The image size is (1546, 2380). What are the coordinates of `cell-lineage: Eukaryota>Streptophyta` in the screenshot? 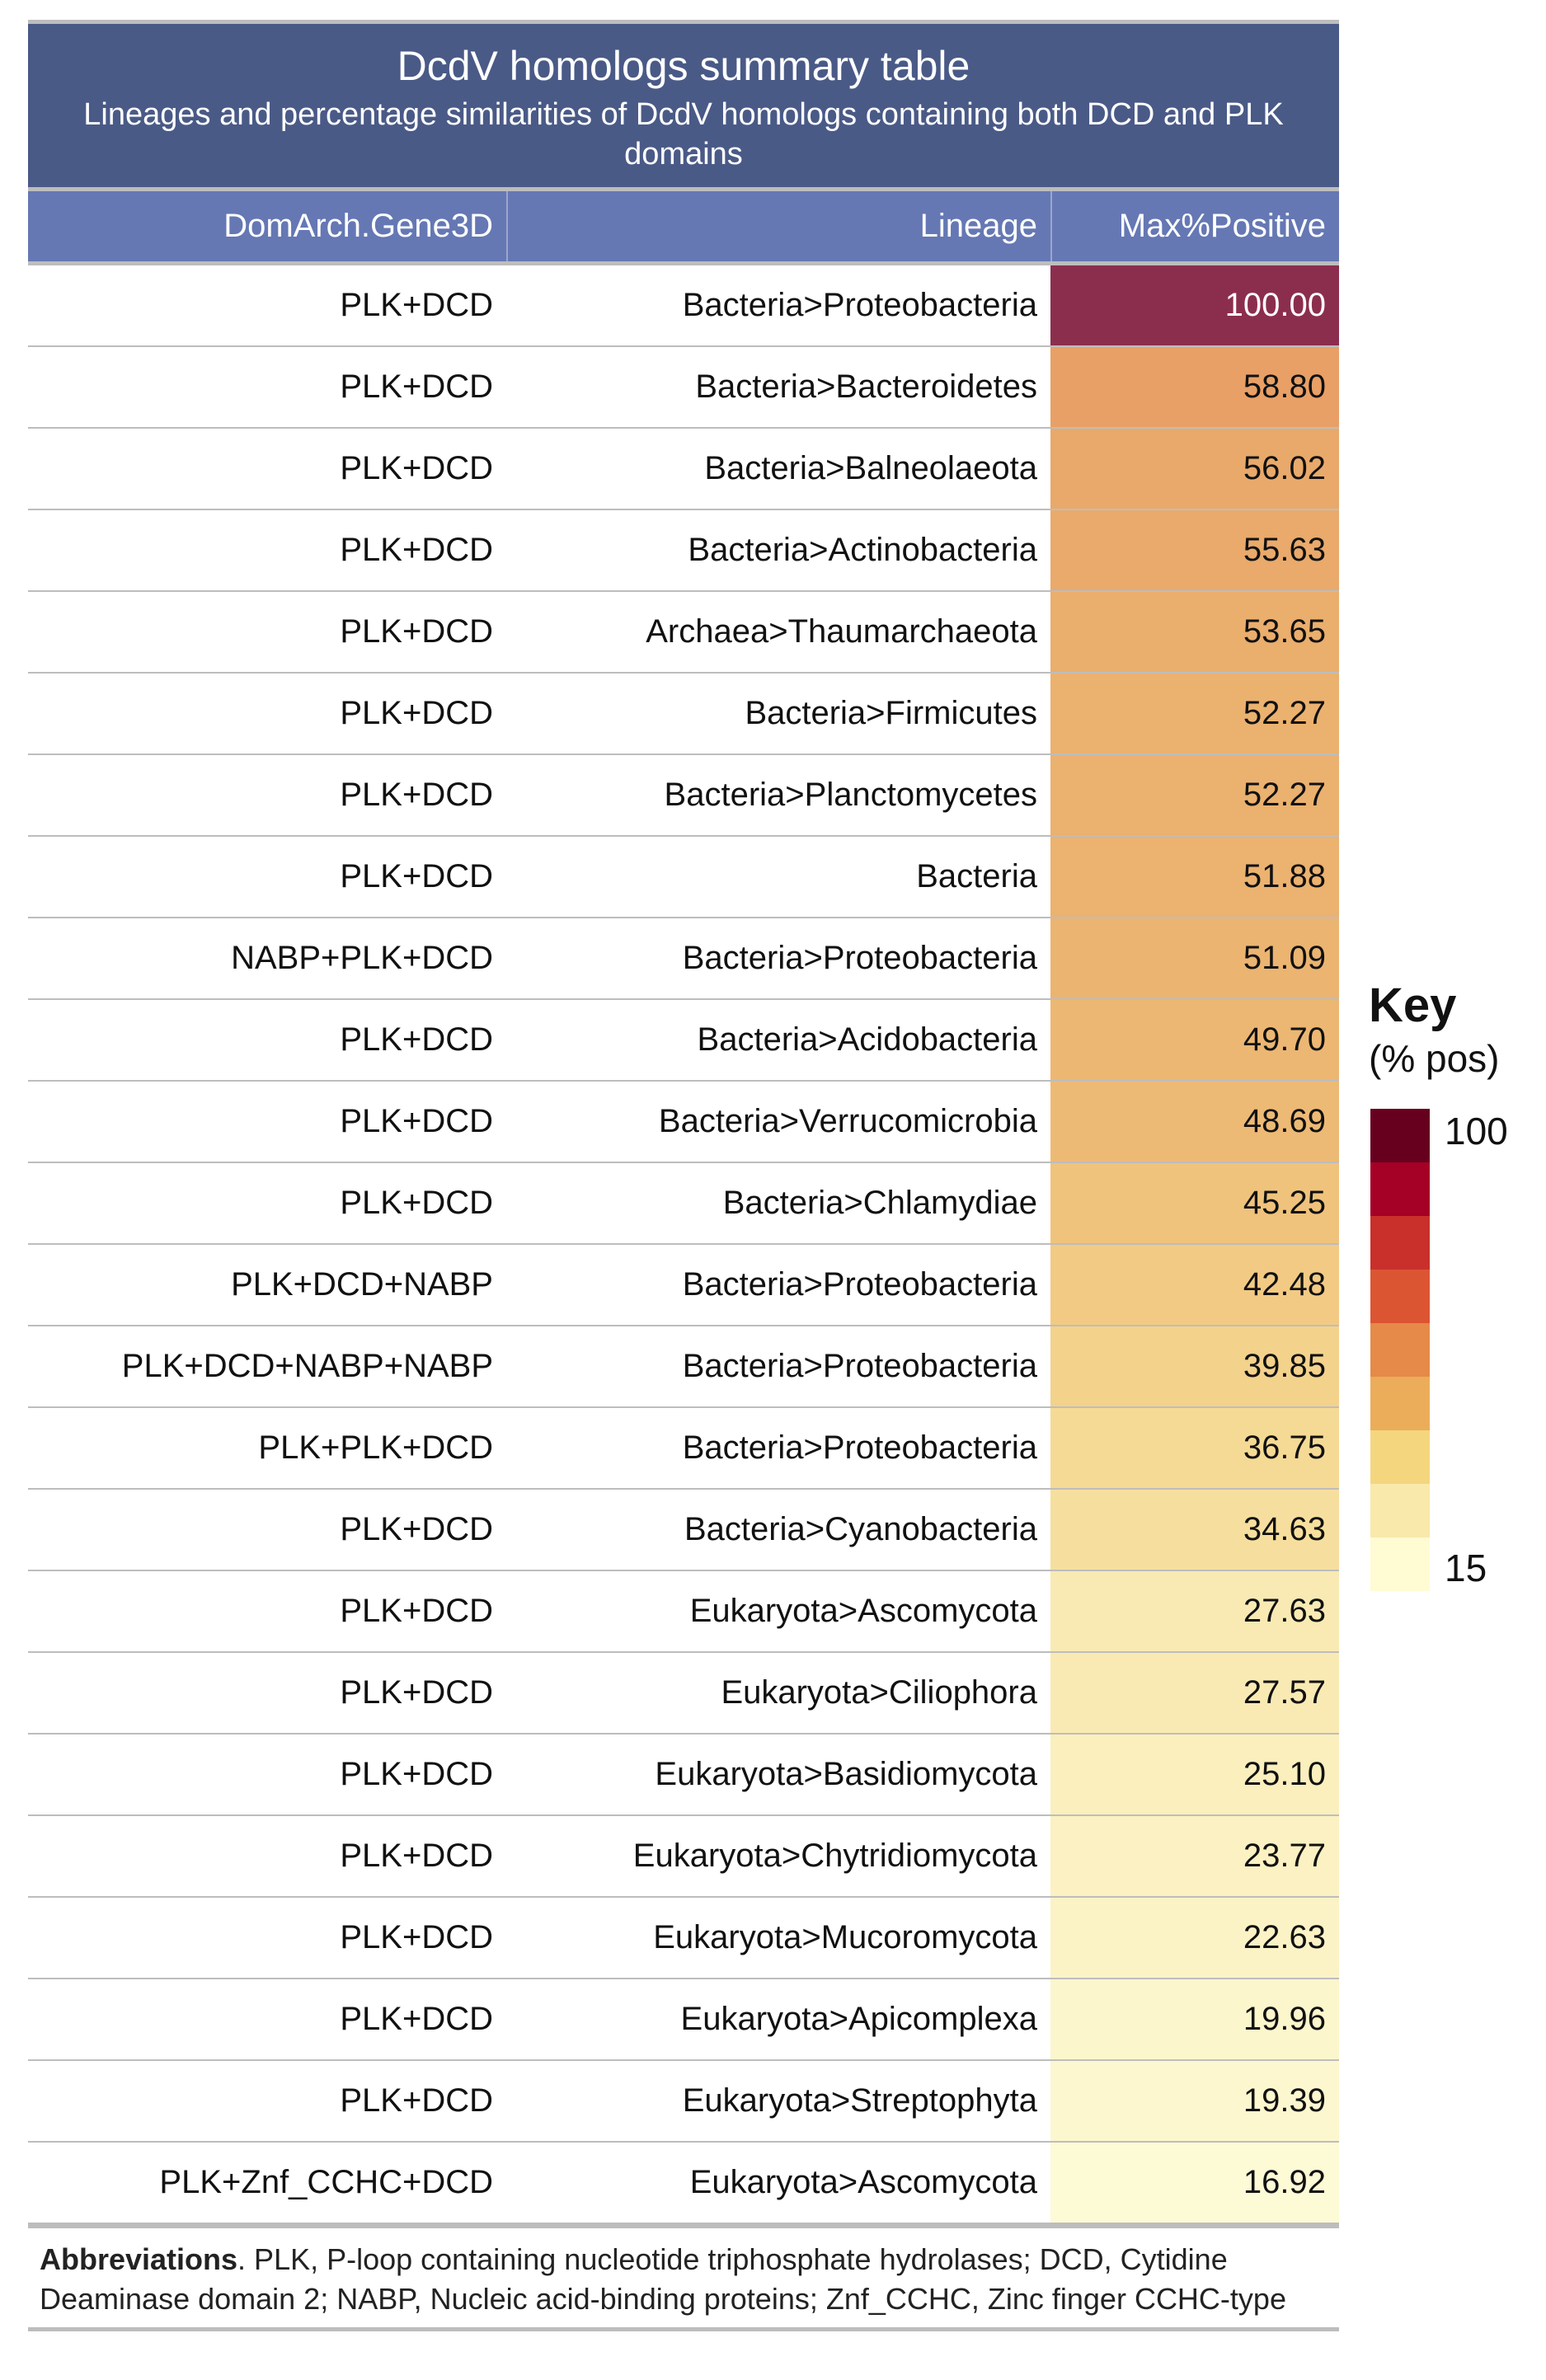 It's located at (859, 2100).